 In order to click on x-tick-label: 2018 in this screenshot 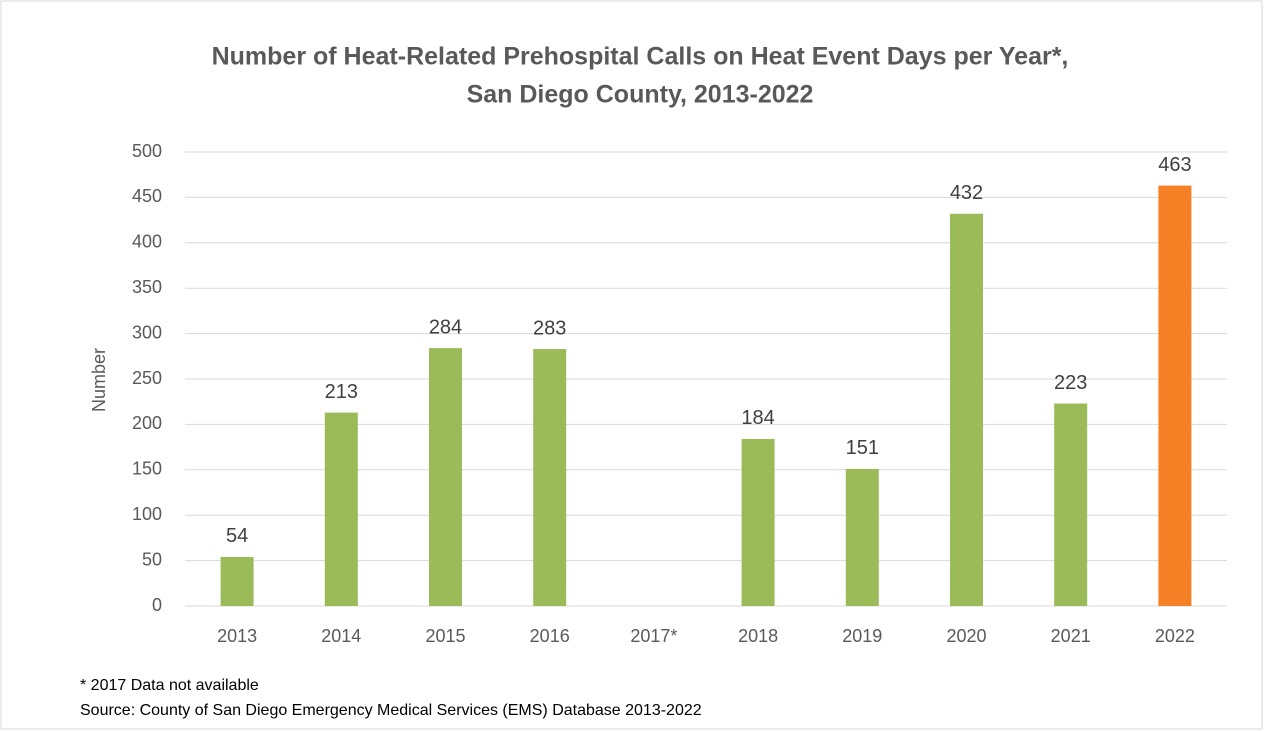, I will do `click(758, 636)`.